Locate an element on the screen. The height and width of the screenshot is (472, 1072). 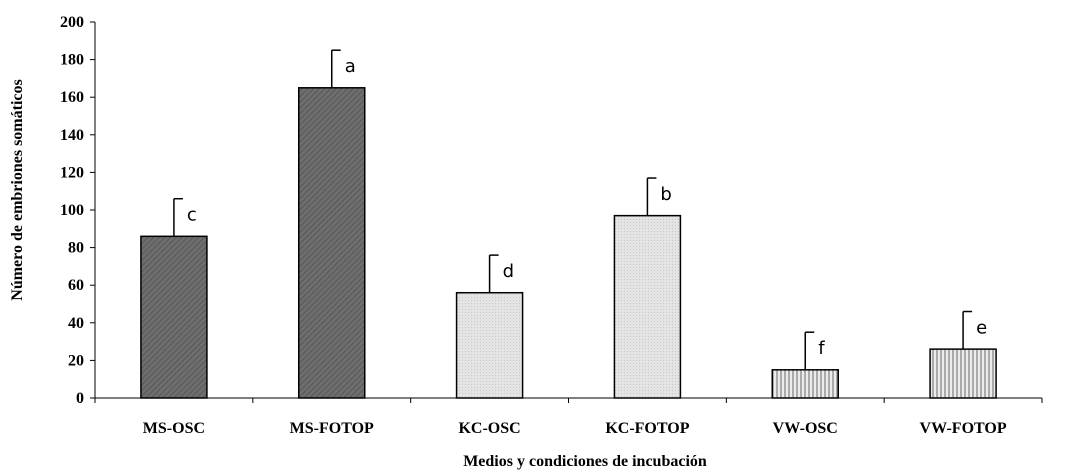
bar-vw-fotop is located at coordinates (963, 373).